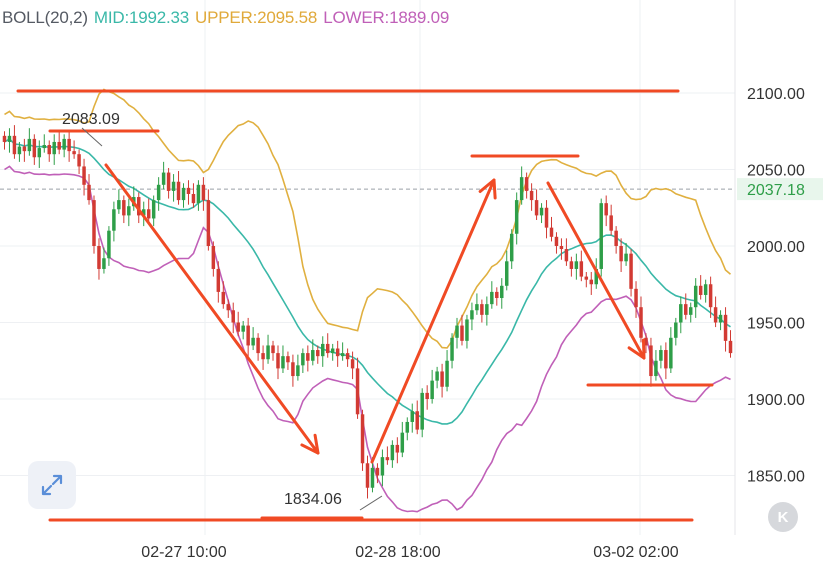 The height and width of the screenshot is (571, 832). I want to click on expand-arrows-icon, so click(52, 485).